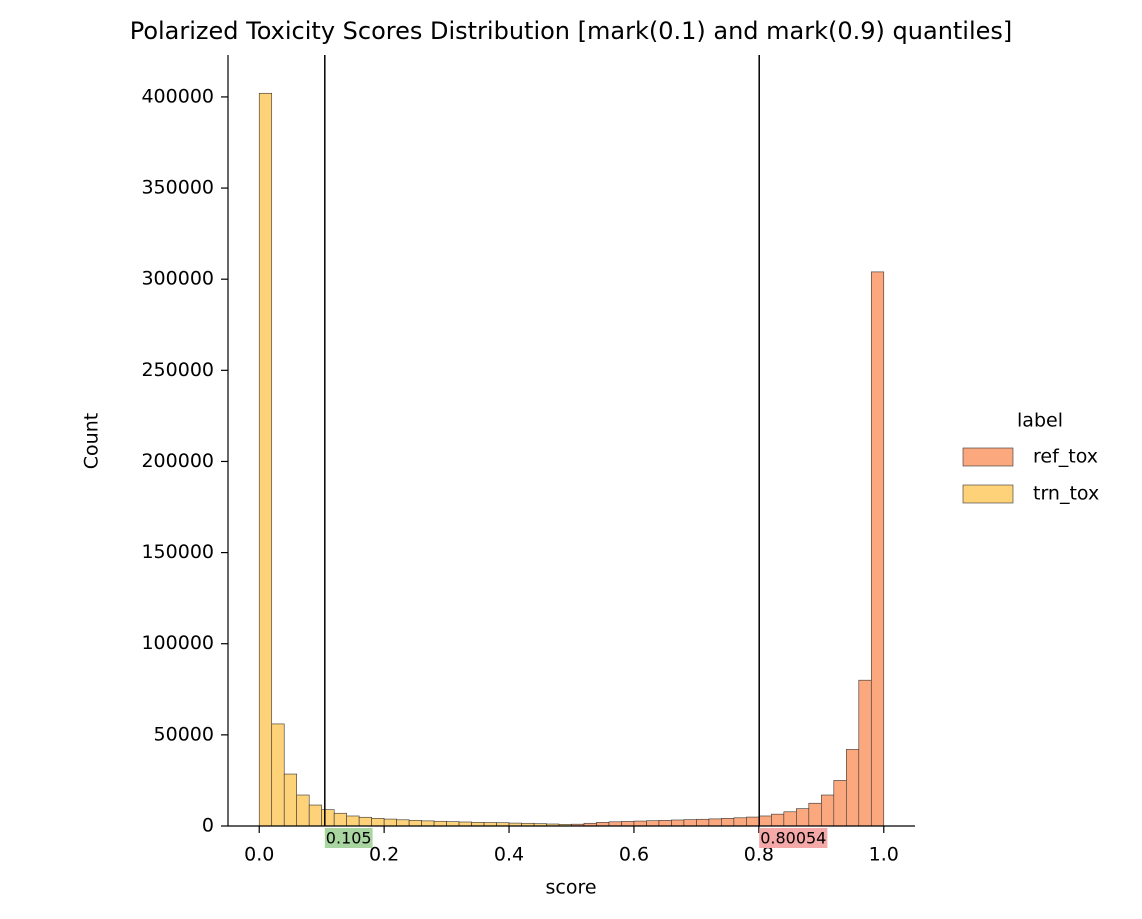  What do you see at coordinates (509, 855) in the screenshot?
I see `x-tick-label: 0.4` at bounding box center [509, 855].